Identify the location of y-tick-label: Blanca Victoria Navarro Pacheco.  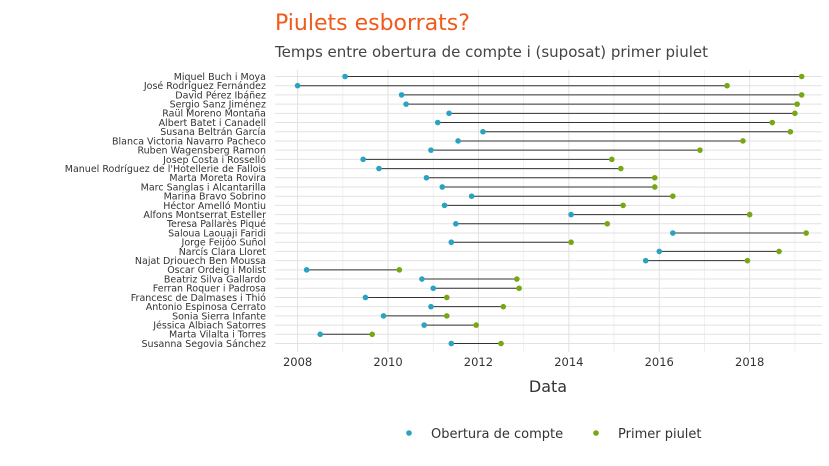
(189, 141).